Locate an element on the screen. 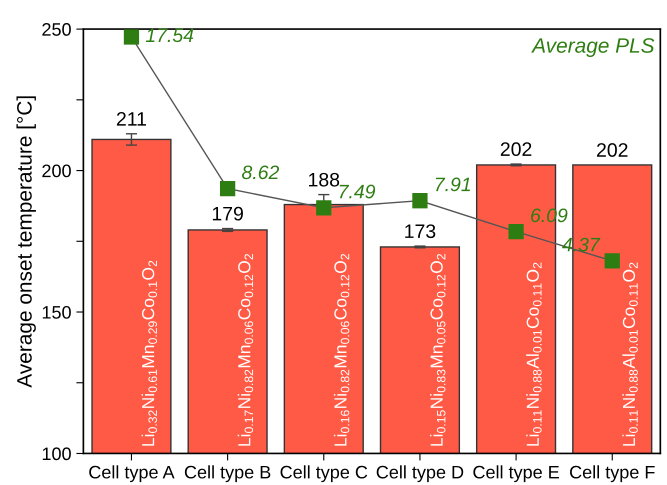 Image resolution: width=667 pixels, height=485 pixels. data-label: 17.54 is located at coordinates (170, 35).